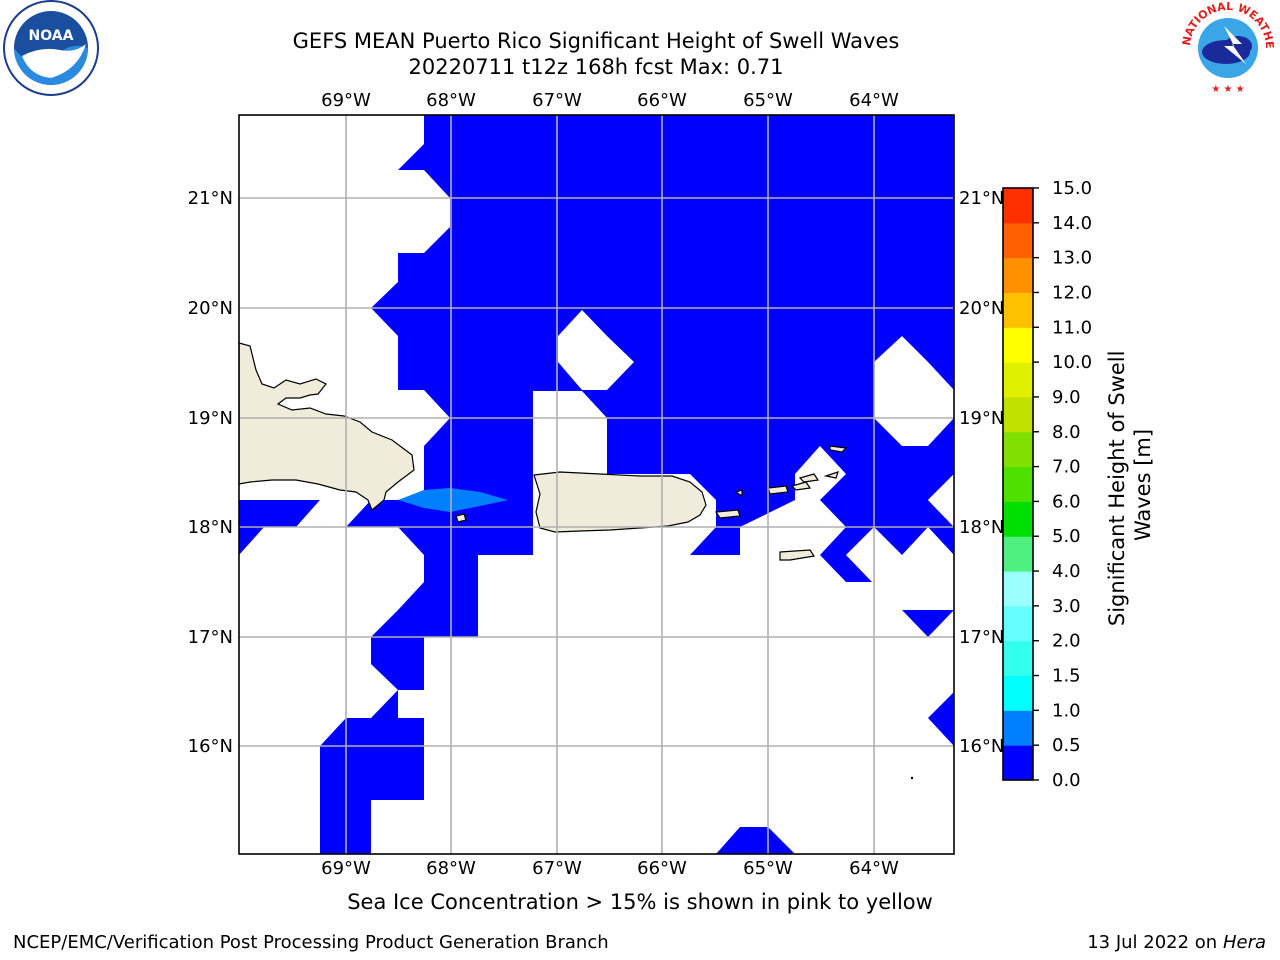 Image resolution: width=1280 pixels, height=960 pixels. Describe the element at coordinates (768, 100) in the screenshot. I see `lon-label-top: 65°W` at that location.